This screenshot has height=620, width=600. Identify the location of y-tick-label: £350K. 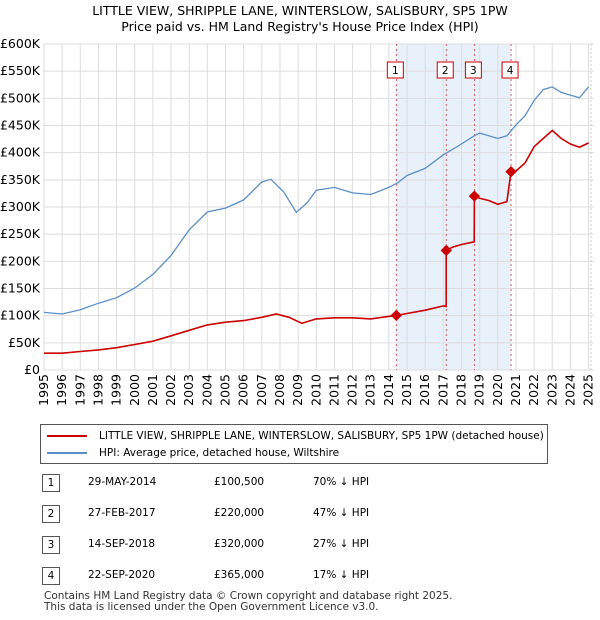
(20, 179).